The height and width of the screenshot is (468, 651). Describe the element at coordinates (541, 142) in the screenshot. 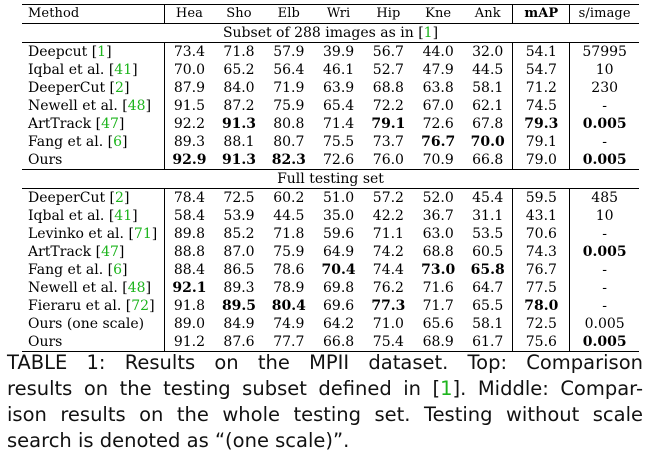

I see `value-cell-map: 79.1` at that location.